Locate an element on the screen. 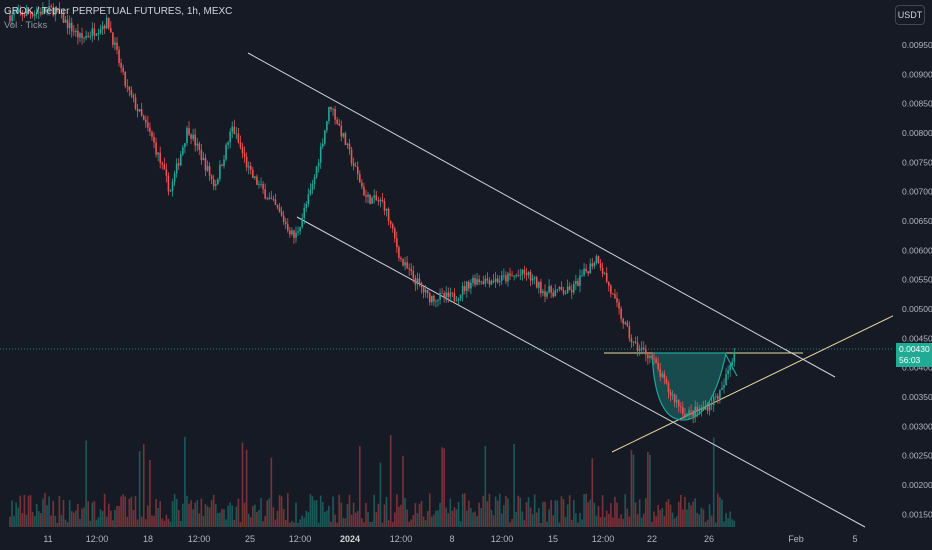 The height and width of the screenshot is (550, 932). price-tick-label: 0.00250 is located at coordinates (917, 456).